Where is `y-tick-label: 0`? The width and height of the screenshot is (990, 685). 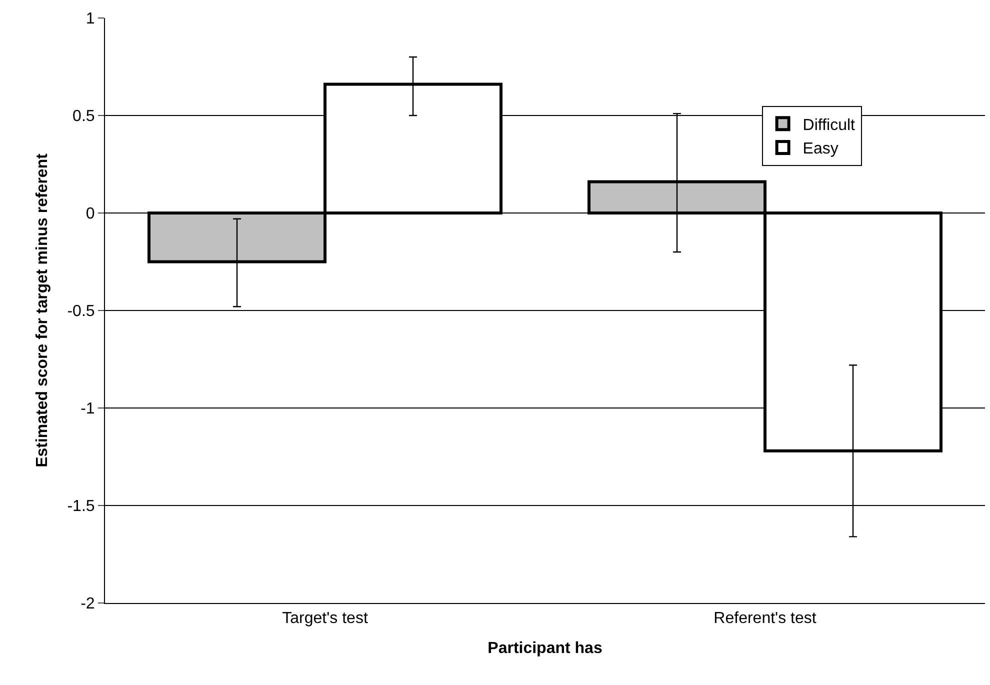 y-tick-label: 0 is located at coordinates (90, 214).